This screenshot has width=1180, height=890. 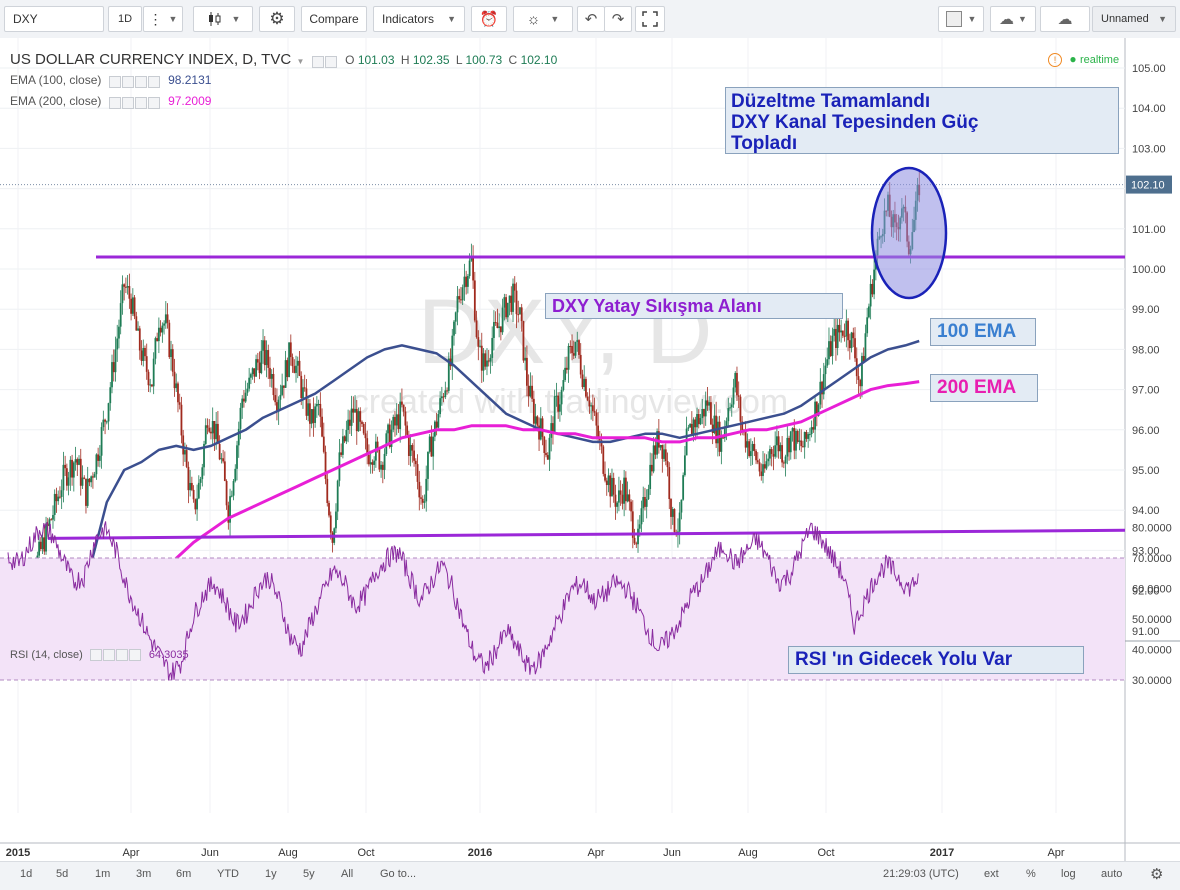 I want to click on range-all: All, so click(x=347, y=874).